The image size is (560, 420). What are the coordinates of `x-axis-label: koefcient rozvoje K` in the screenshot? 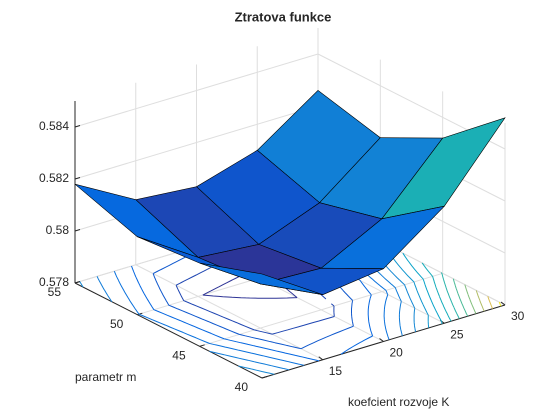 It's located at (398, 402).